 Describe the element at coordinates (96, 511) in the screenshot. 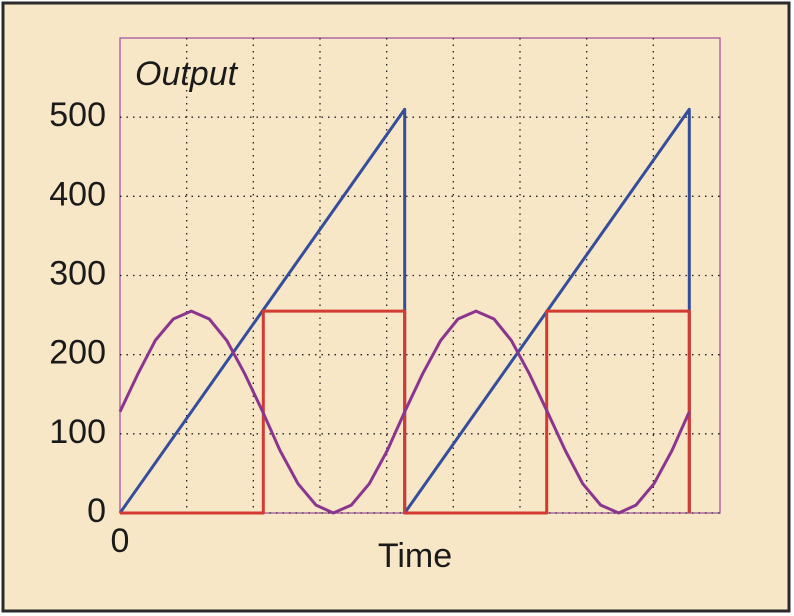

I see `y-tick-label: 0` at that location.